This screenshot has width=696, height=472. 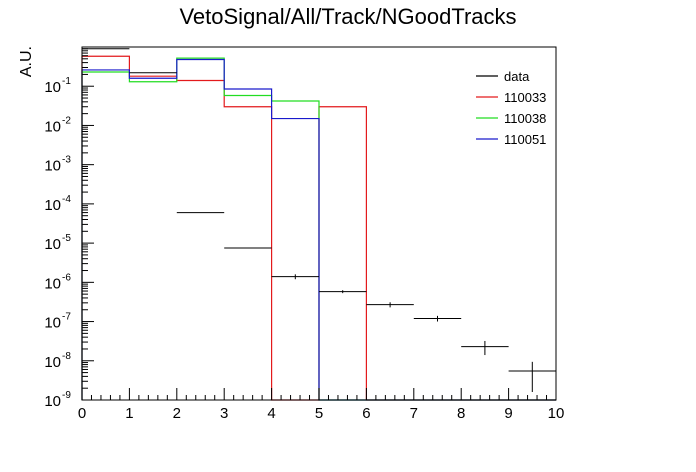 I want to click on x-tick-label: 3, so click(x=224, y=413).